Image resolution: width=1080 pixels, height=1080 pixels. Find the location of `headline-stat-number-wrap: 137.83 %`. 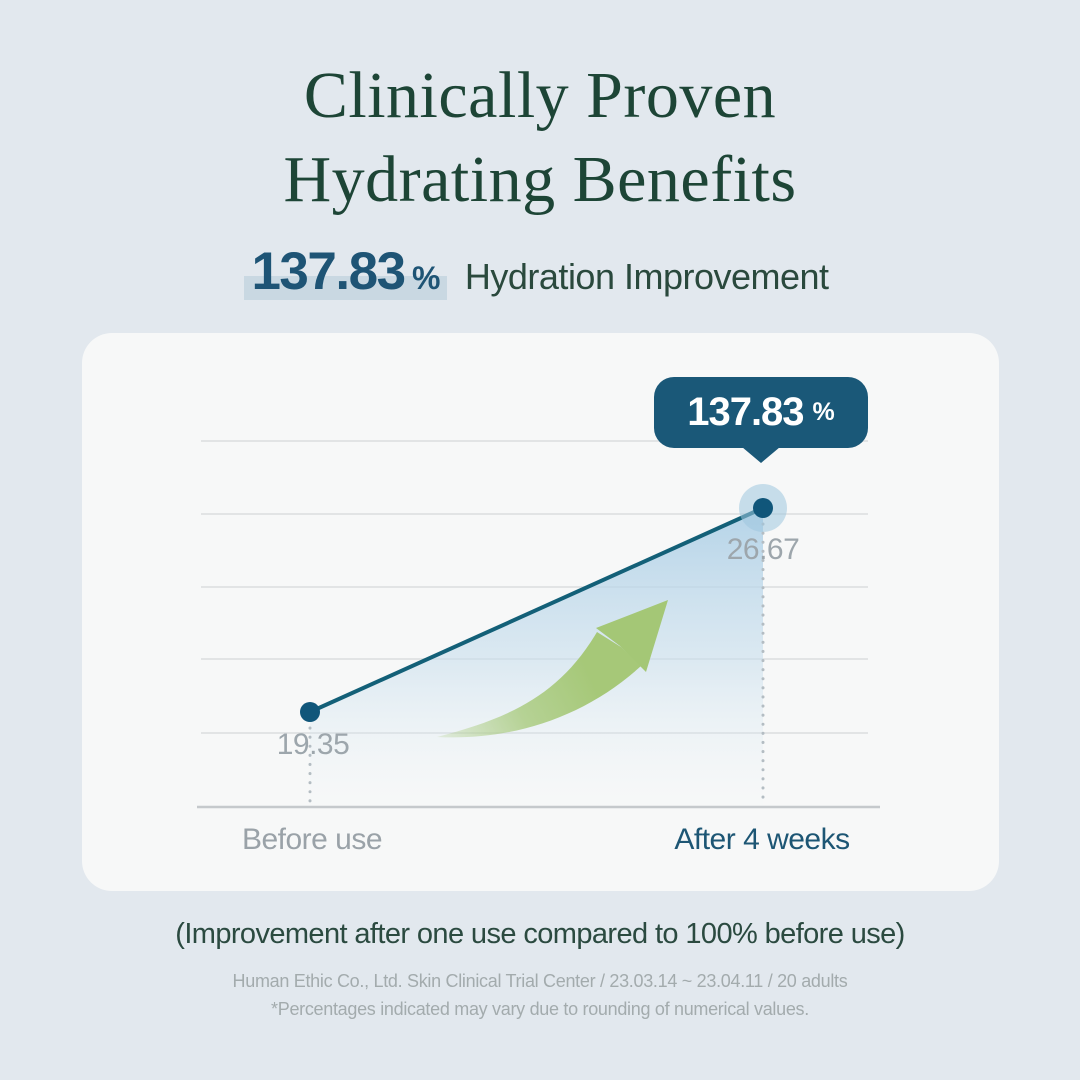

headline-stat-number-wrap: 137.83 % is located at coordinates (346, 271).